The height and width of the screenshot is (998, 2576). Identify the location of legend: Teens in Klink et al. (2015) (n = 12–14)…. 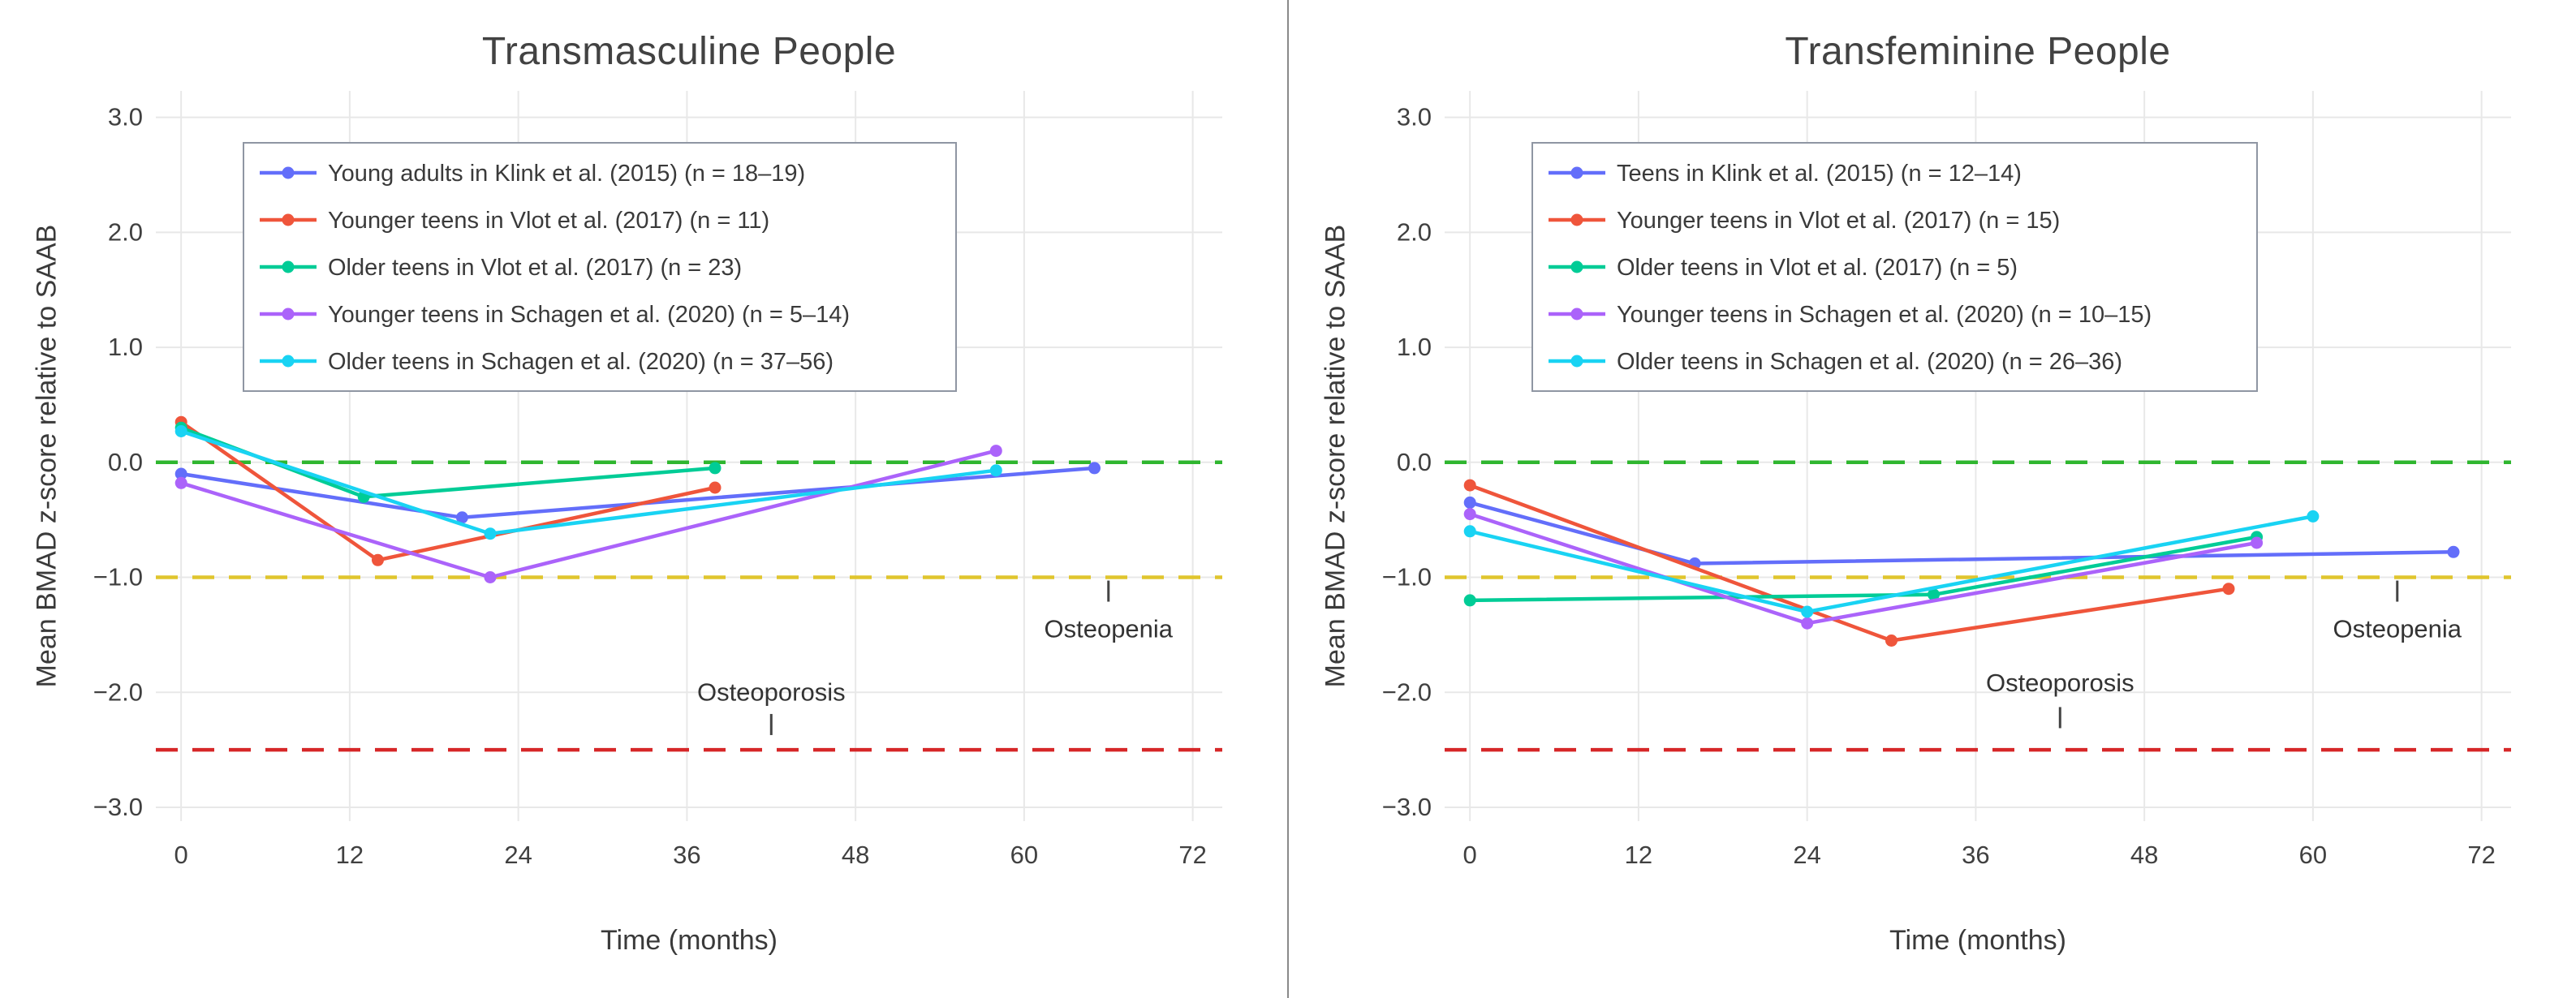
(1895, 267).